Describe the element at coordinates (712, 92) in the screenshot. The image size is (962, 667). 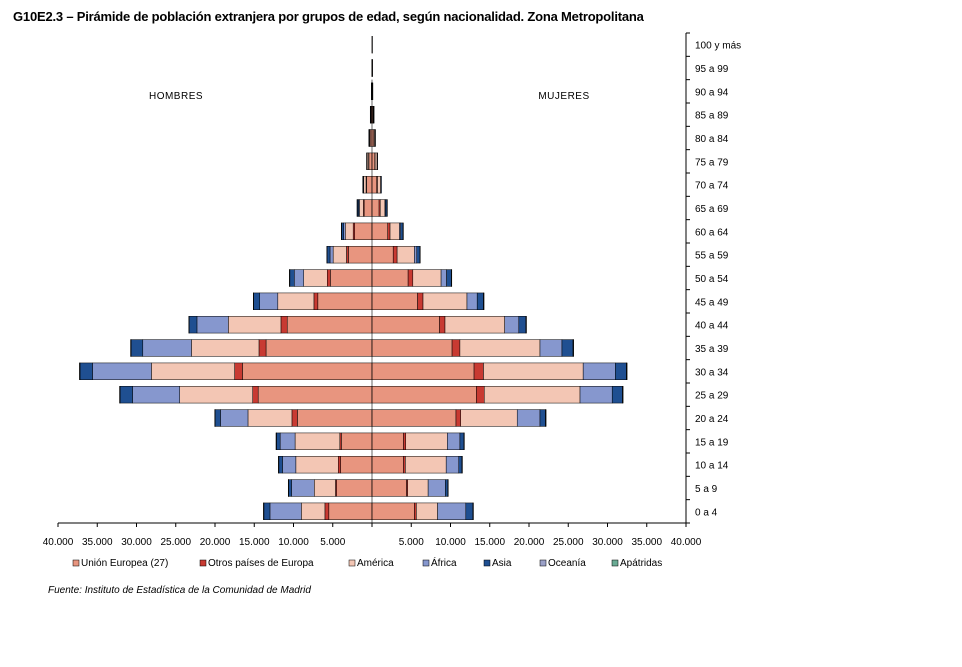
I see `age-group-label: 90 a 94` at that location.